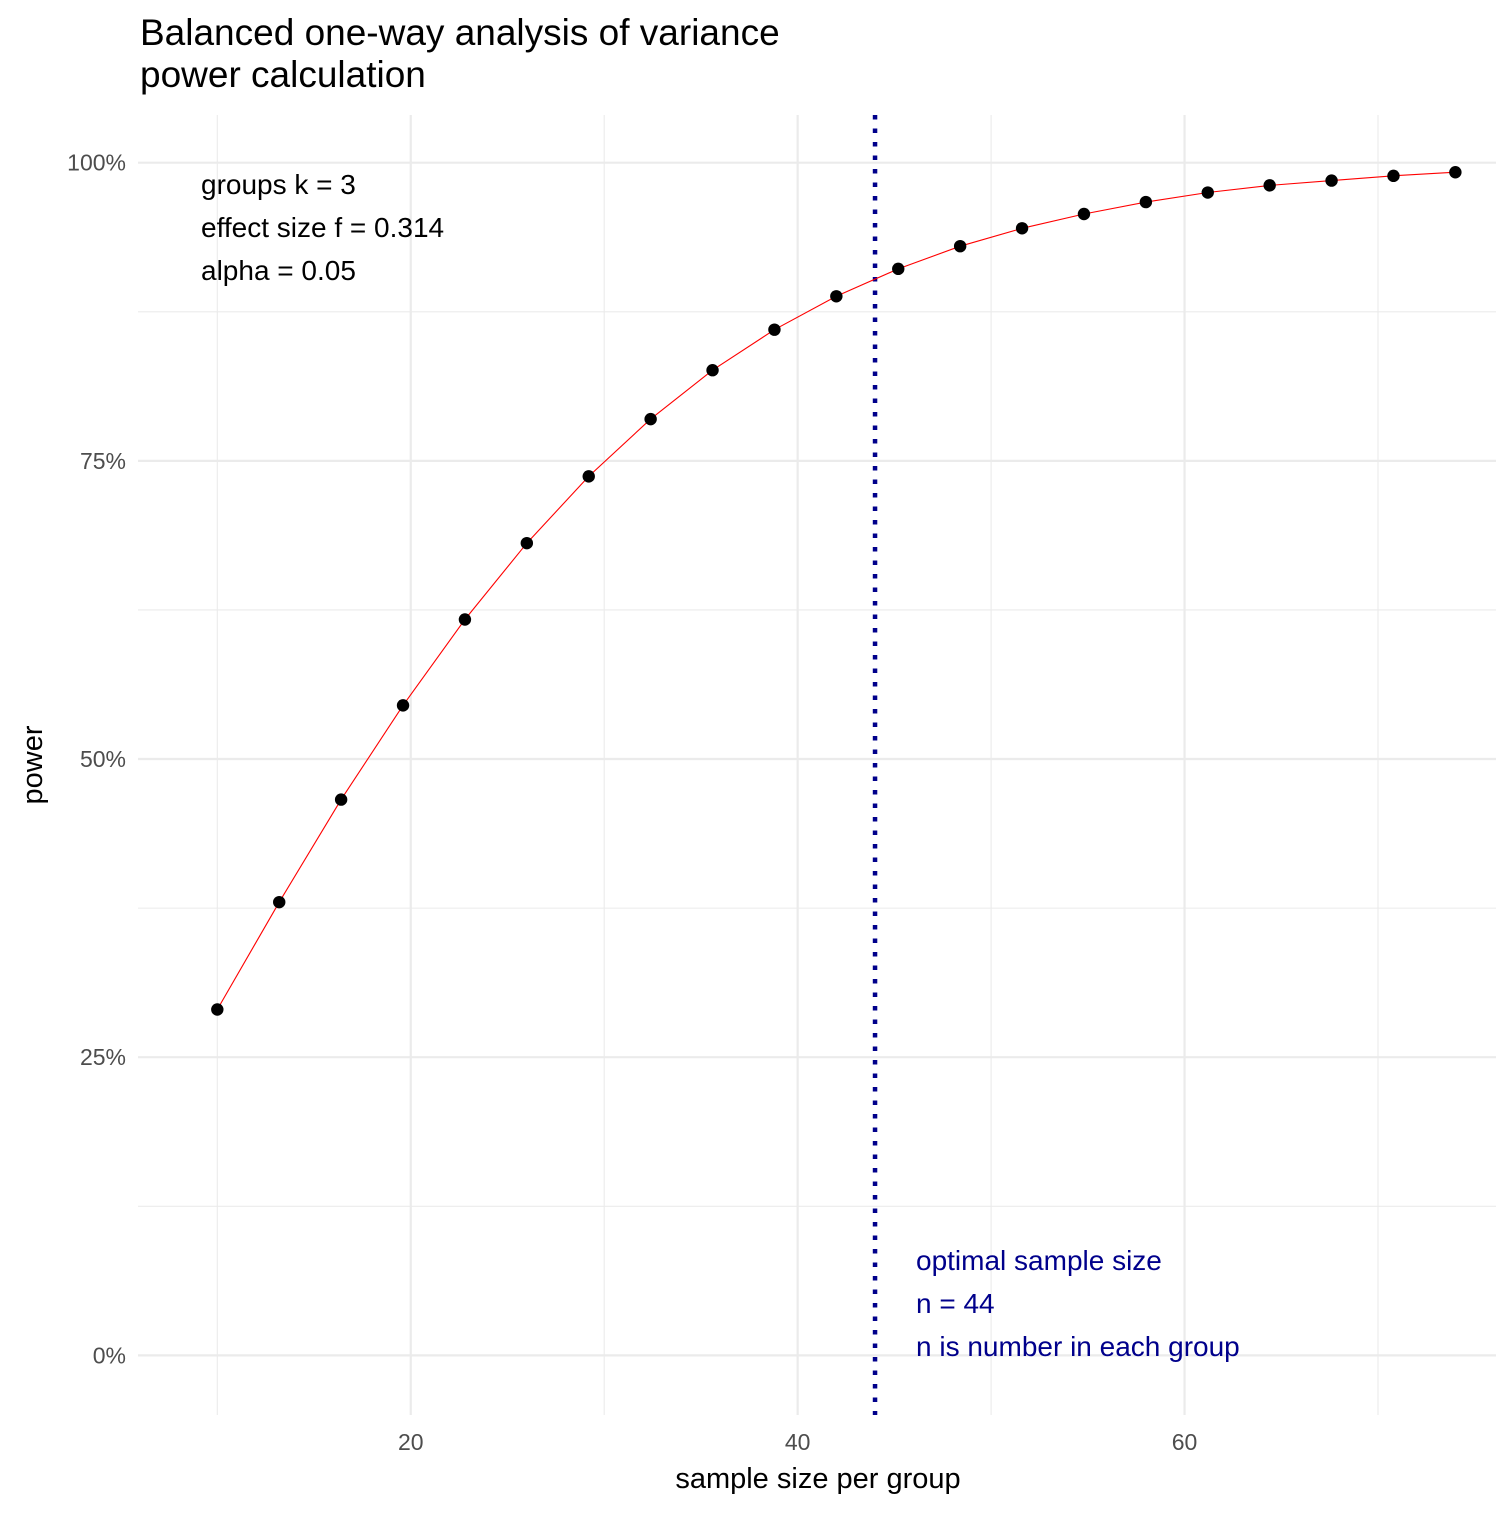  I want to click on x-tick-labels: 20 40 60, so click(797, 1442).